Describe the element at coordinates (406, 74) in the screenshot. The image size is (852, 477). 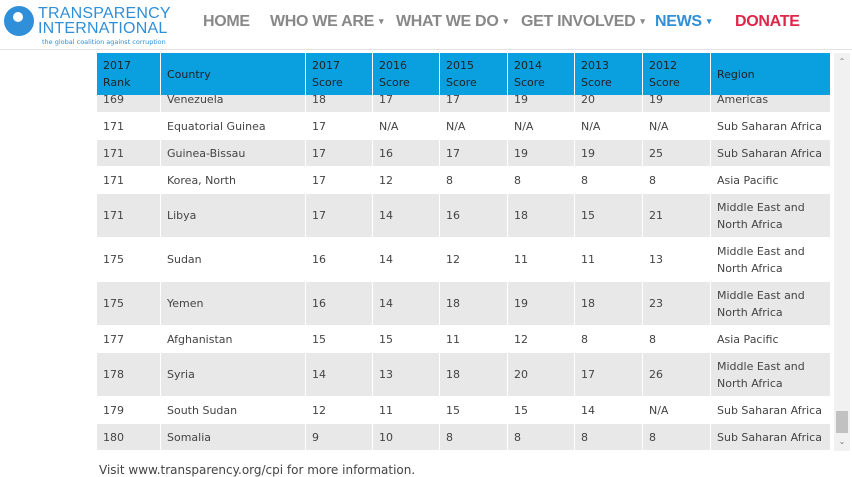
I see `column-header: 2016 Score` at that location.